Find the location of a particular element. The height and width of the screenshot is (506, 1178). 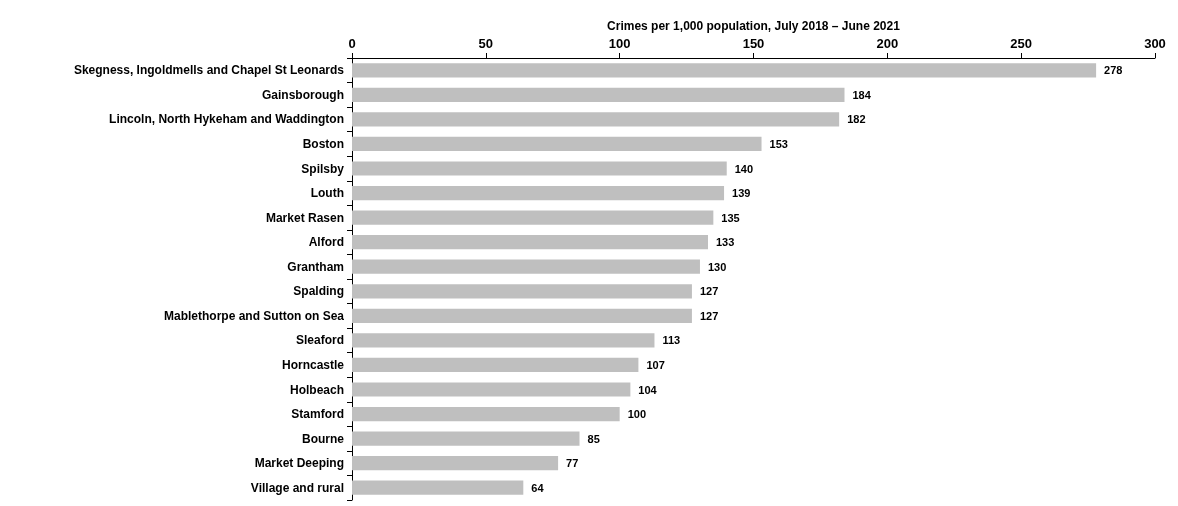

data-label: 100 is located at coordinates (637, 414).